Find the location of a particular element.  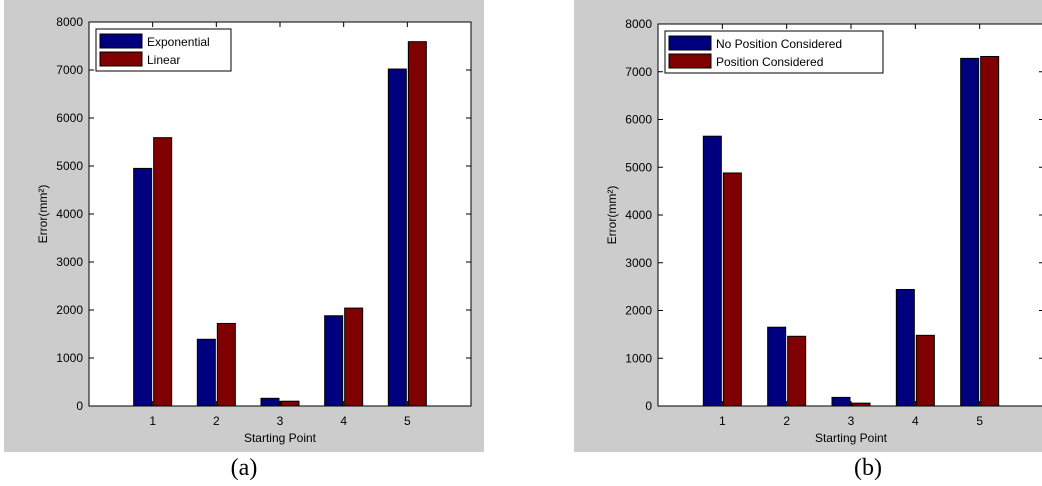

caption-b: (b) is located at coordinates (868, 468).